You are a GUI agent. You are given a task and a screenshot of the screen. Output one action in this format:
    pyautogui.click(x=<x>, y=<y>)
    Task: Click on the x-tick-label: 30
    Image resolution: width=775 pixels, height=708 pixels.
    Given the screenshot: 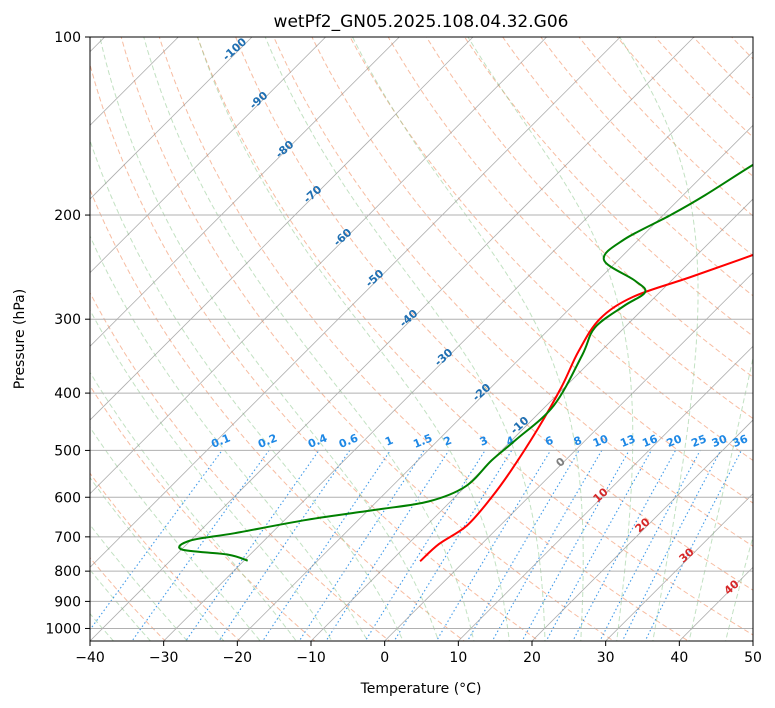 What is the action you would take?
    pyautogui.click(x=606, y=658)
    